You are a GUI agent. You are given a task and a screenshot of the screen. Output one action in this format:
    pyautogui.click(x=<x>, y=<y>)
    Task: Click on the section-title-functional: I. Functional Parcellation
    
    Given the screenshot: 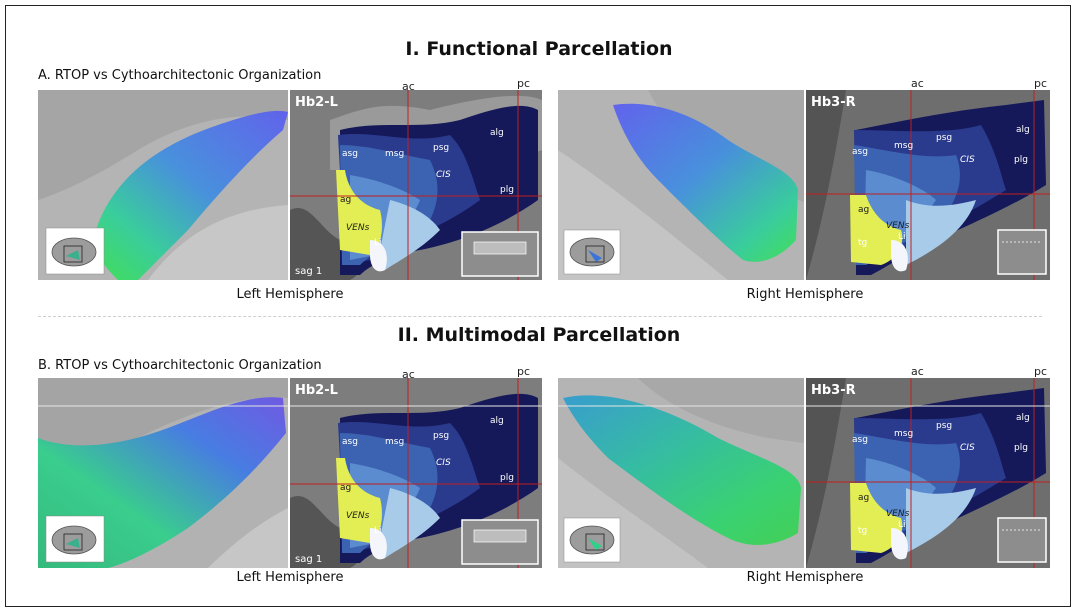 What is the action you would take?
    pyautogui.click(x=539, y=49)
    